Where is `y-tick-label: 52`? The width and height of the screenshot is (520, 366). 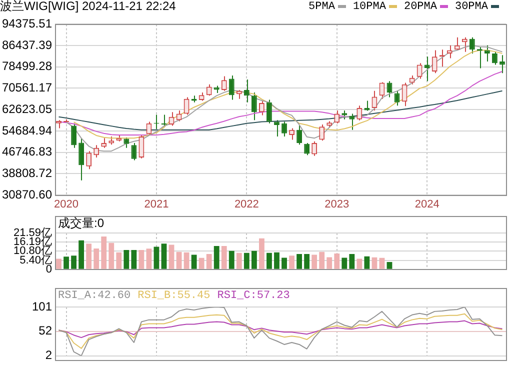 y-tick-label: 52 is located at coordinates (45, 330).